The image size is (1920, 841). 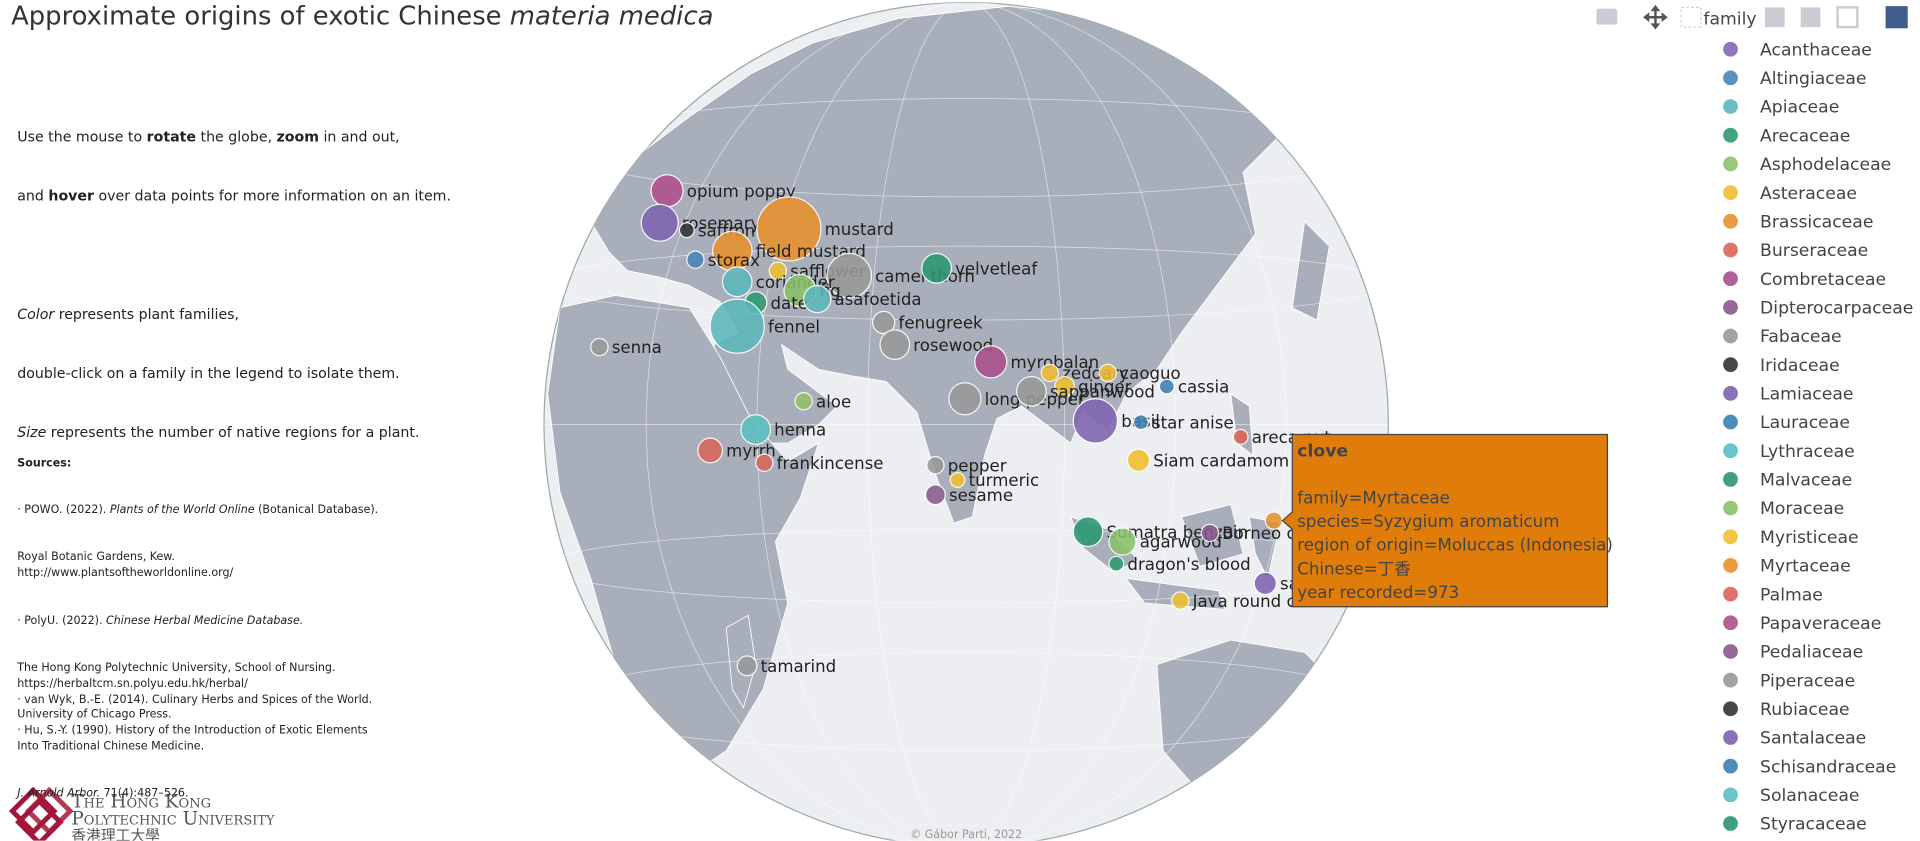 I want to click on data-point: mustard, so click(x=825, y=229).